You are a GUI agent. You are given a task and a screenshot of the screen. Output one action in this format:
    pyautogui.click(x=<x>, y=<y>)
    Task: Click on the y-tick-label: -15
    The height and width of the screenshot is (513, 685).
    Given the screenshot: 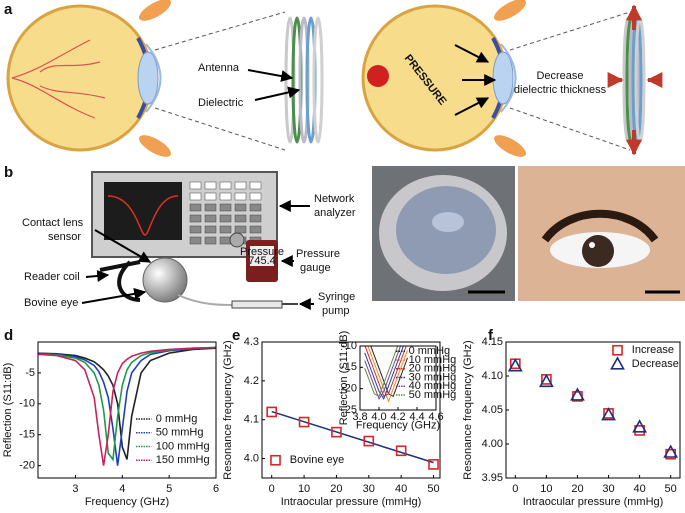 What is the action you would take?
    pyautogui.click(x=27, y=435)
    